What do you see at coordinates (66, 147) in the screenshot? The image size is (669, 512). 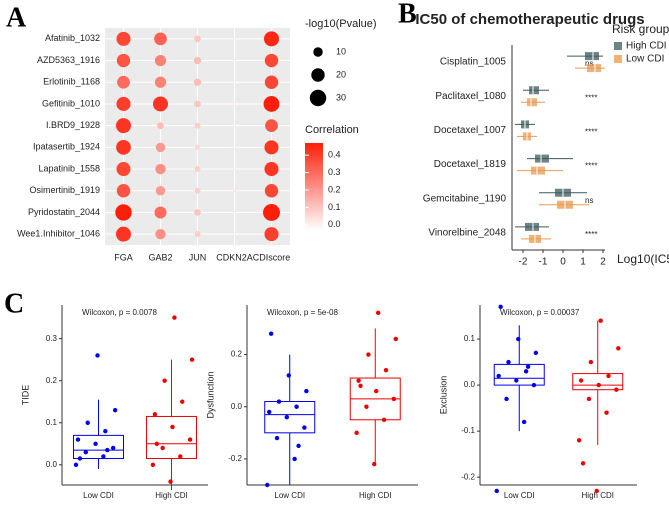 I see `y-tick-label: Ipatasertib_1924` at bounding box center [66, 147].